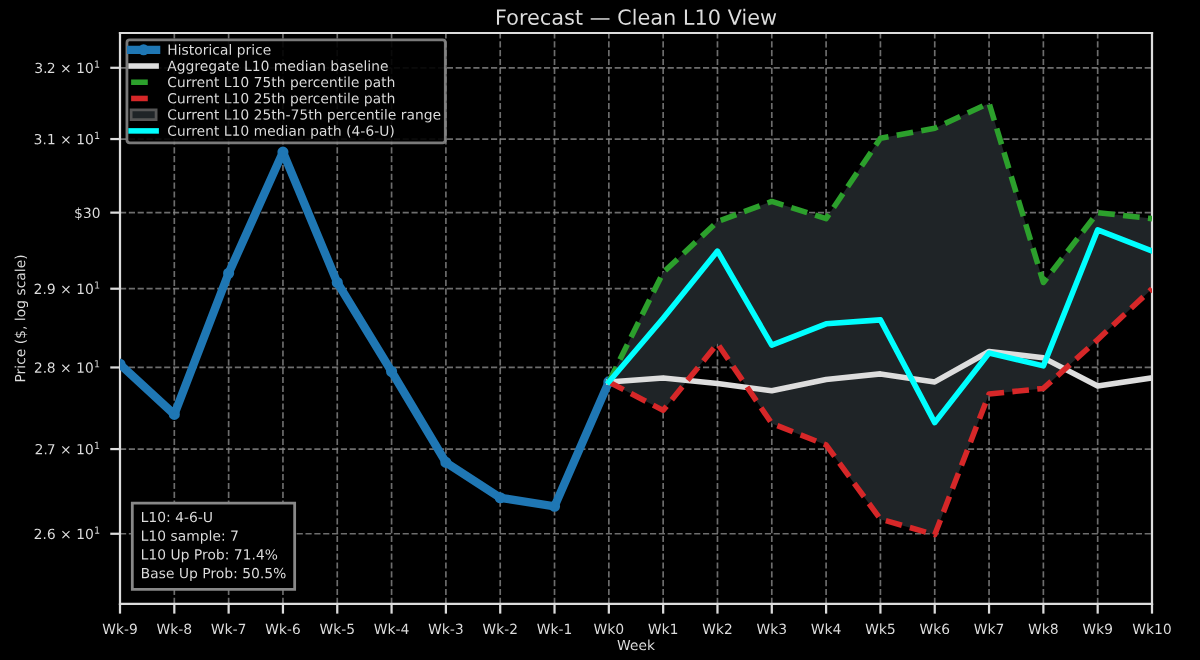 The image size is (1200, 660). Describe the element at coordinates (636, 16) in the screenshot. I see `chart-title: Forecast — Clean L10 View` at that location.